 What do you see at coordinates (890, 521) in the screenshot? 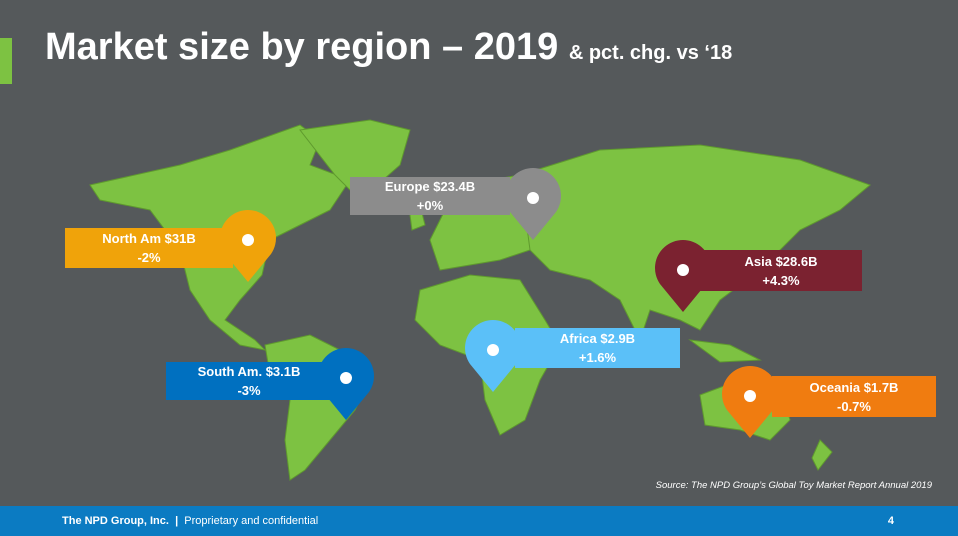
I see `page-number: 4` at bounding box center [890, 521].